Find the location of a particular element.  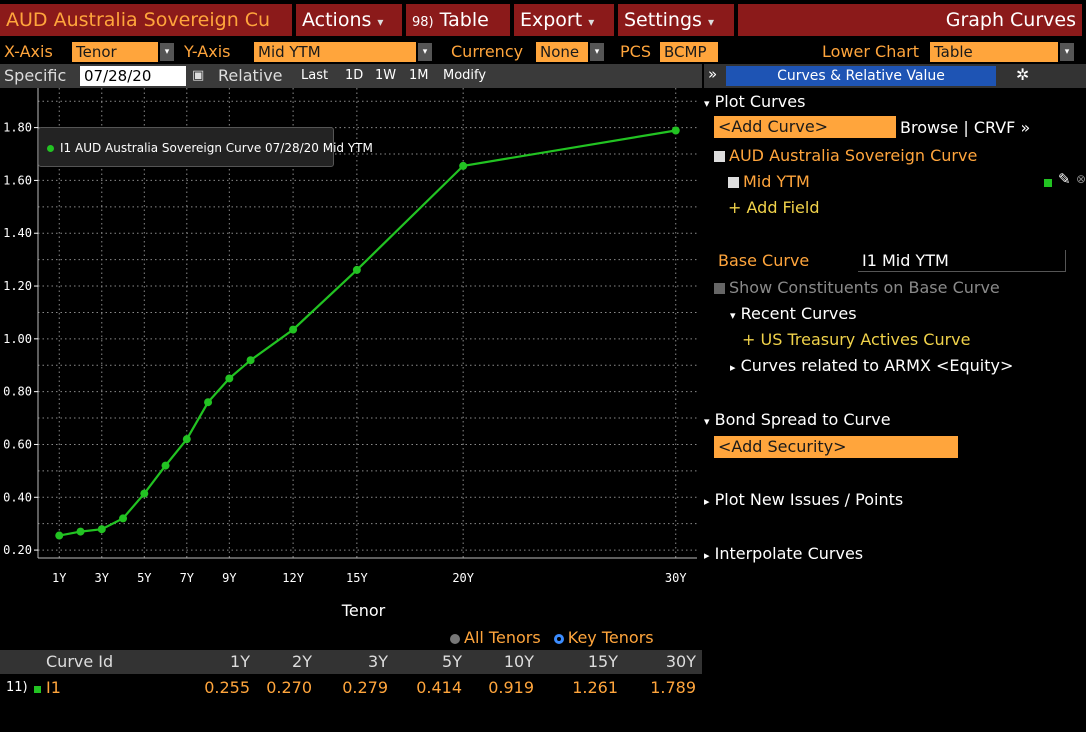

header-5y: 5Y is located at coordinates (452, 661).